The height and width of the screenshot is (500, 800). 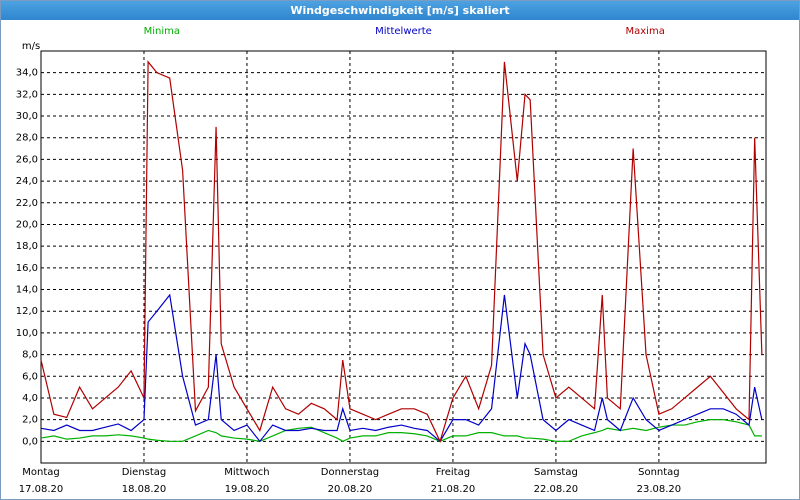 I want to click on y-tick-label: 28,0, so click(x=27, y=138).